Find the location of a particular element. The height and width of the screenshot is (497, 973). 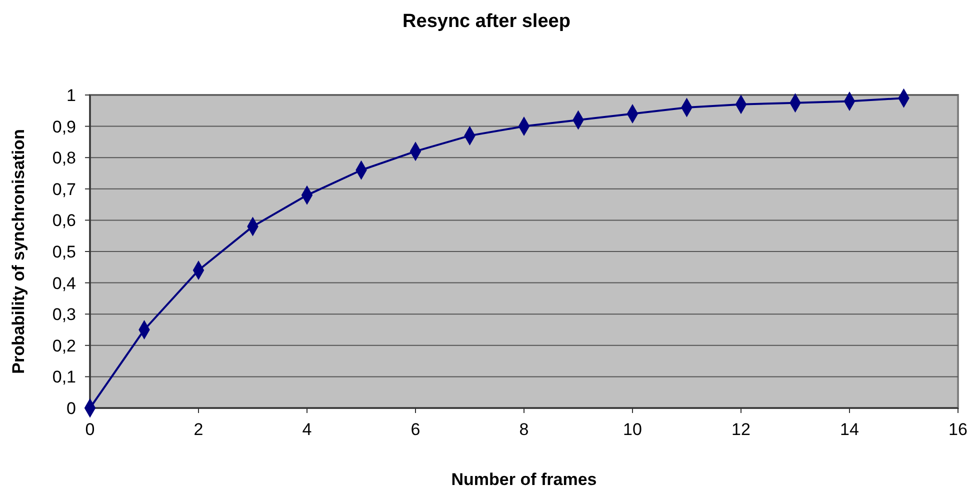

y-tick-label: 0,4 is located at coordinates (64, 283).